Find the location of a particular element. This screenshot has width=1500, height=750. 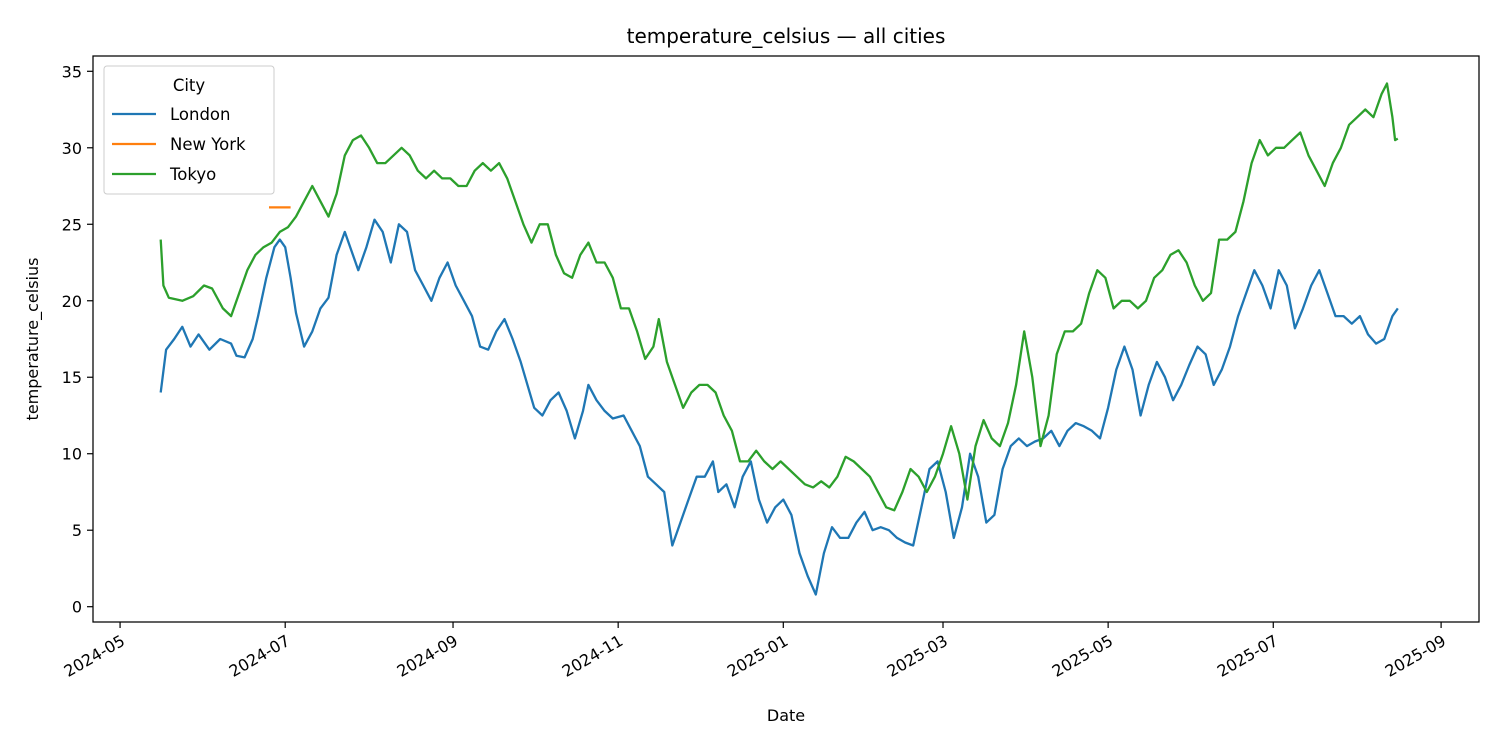

legend-title: City is located at coordinates (189, 85).